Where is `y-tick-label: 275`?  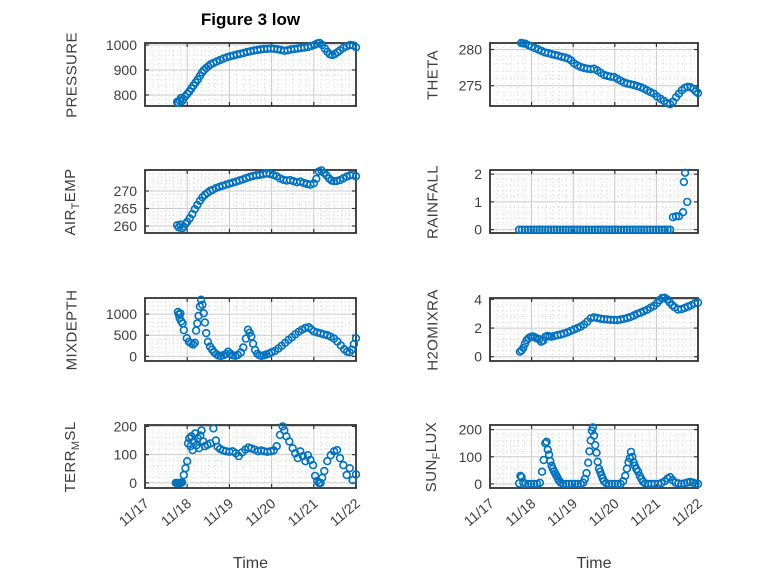
y-tick-label: 275 is located at coordinates (471, 86).